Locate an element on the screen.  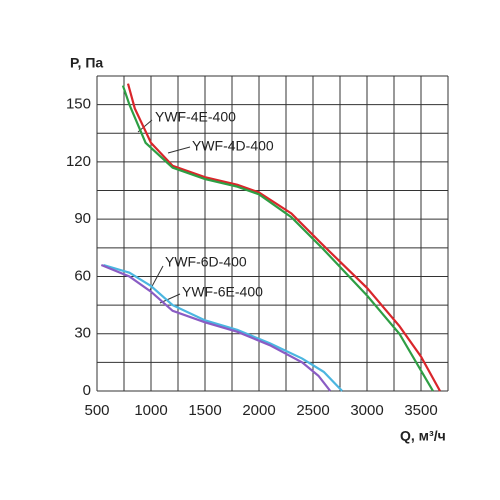
x-axis-label: Q, м³/ч is located at coordinates (423, 436).